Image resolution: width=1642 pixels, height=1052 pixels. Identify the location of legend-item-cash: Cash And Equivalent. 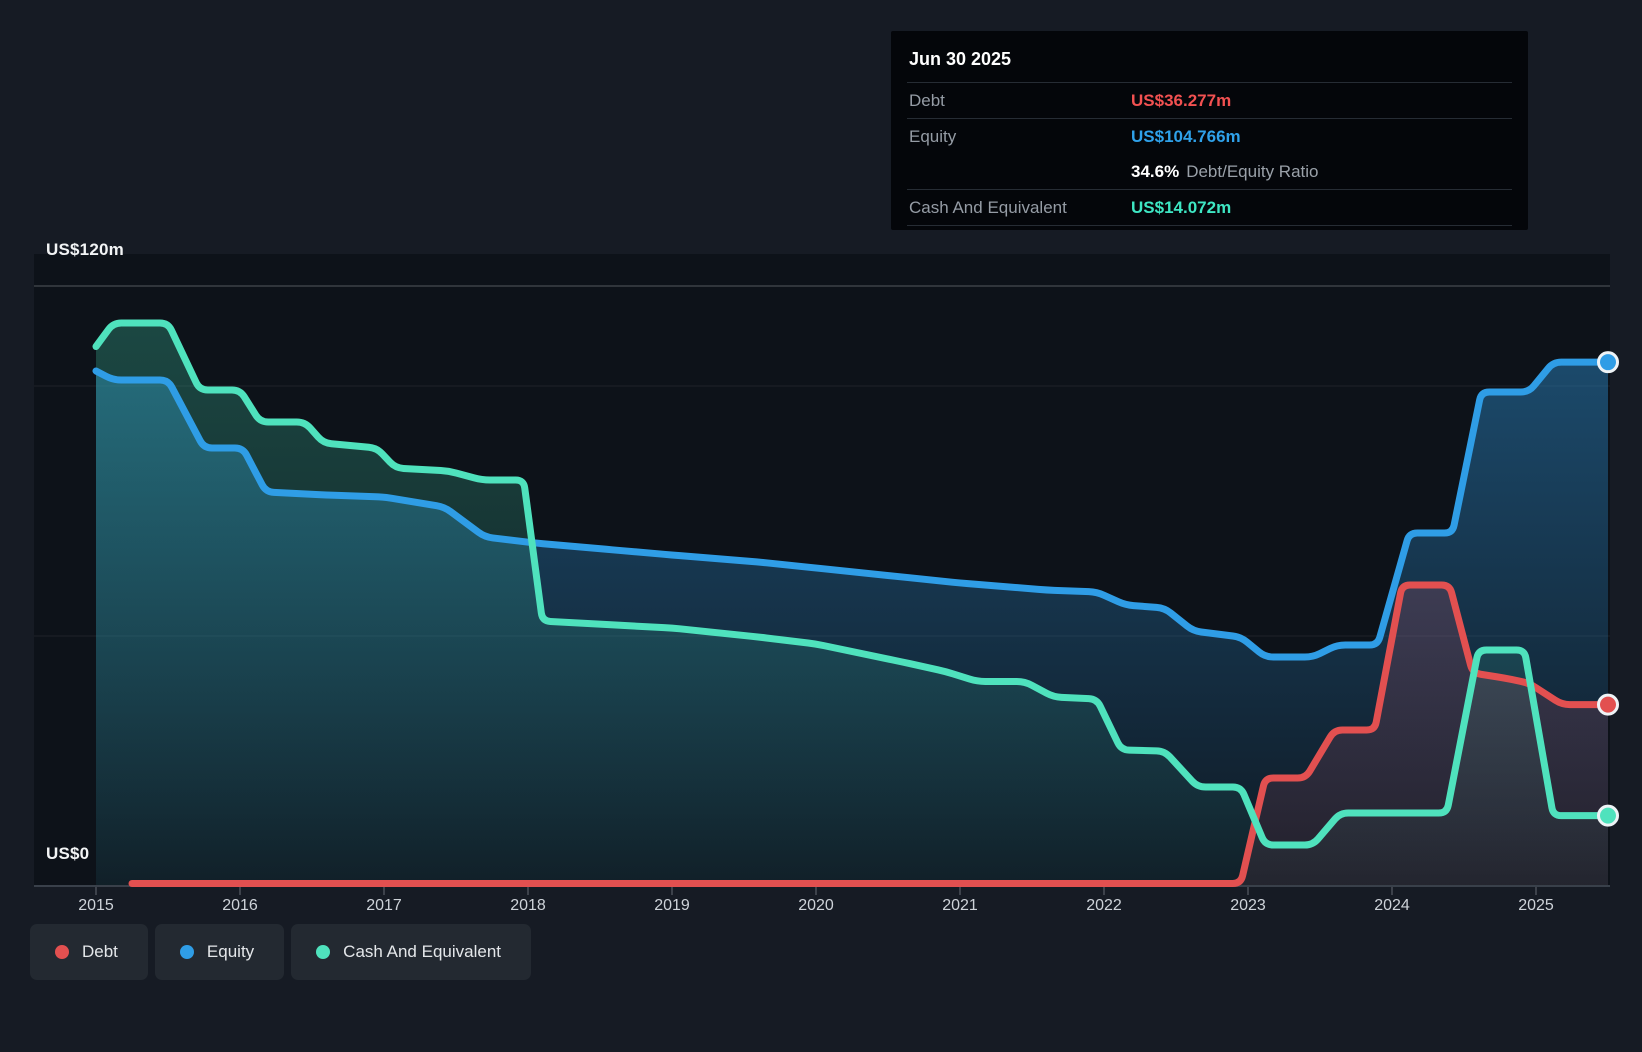
(411, 952).